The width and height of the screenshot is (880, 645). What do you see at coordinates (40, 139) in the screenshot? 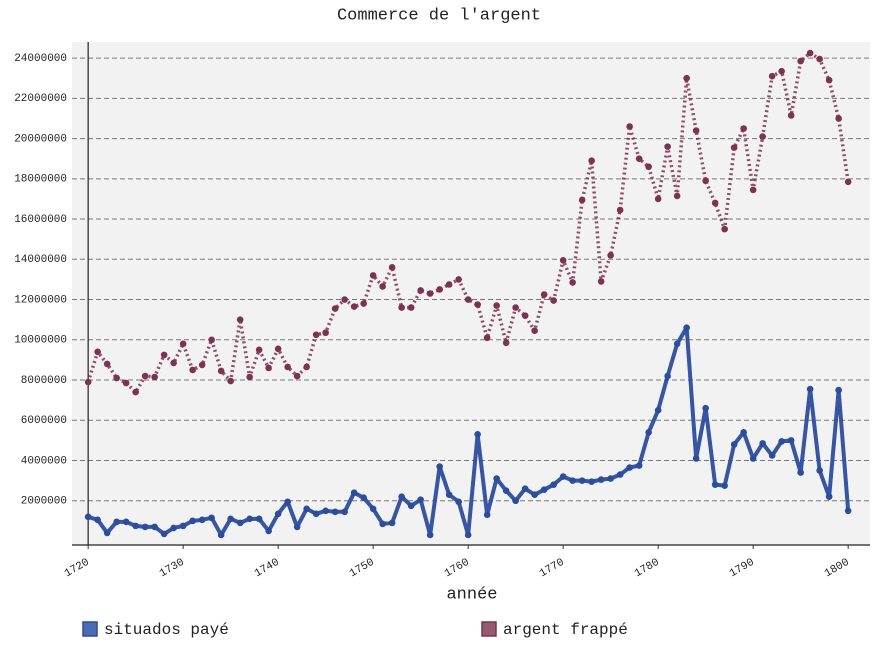
I see `y-tick-label: 20000000` at bounding box center [40, 139].